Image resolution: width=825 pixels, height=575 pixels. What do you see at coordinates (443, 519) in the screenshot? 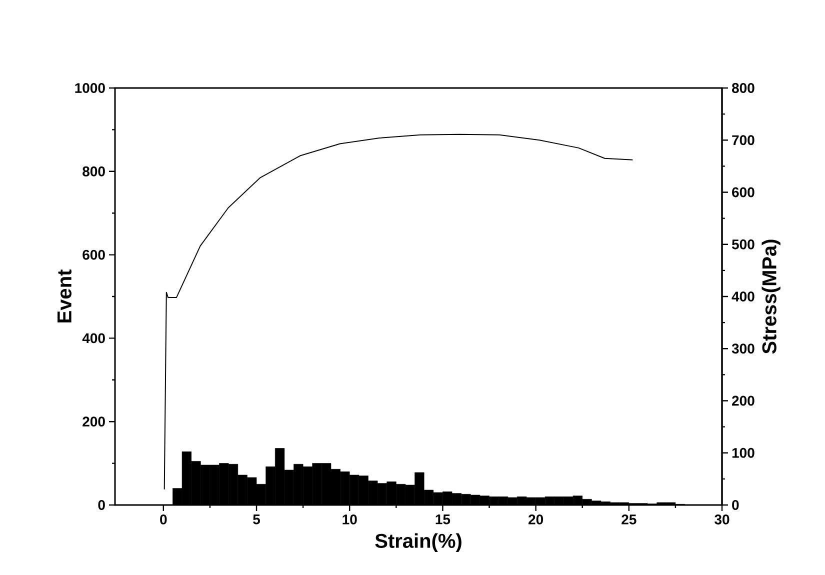
I see `x-tick-label: 15` at bounding box center [443, 519].